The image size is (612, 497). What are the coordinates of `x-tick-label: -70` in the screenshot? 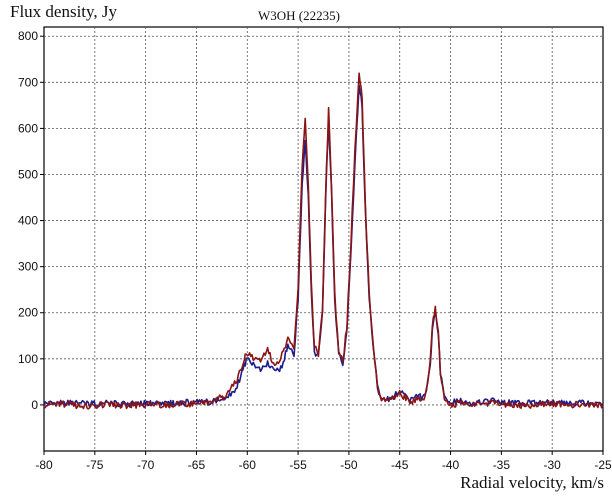 It's located at (146, 465).